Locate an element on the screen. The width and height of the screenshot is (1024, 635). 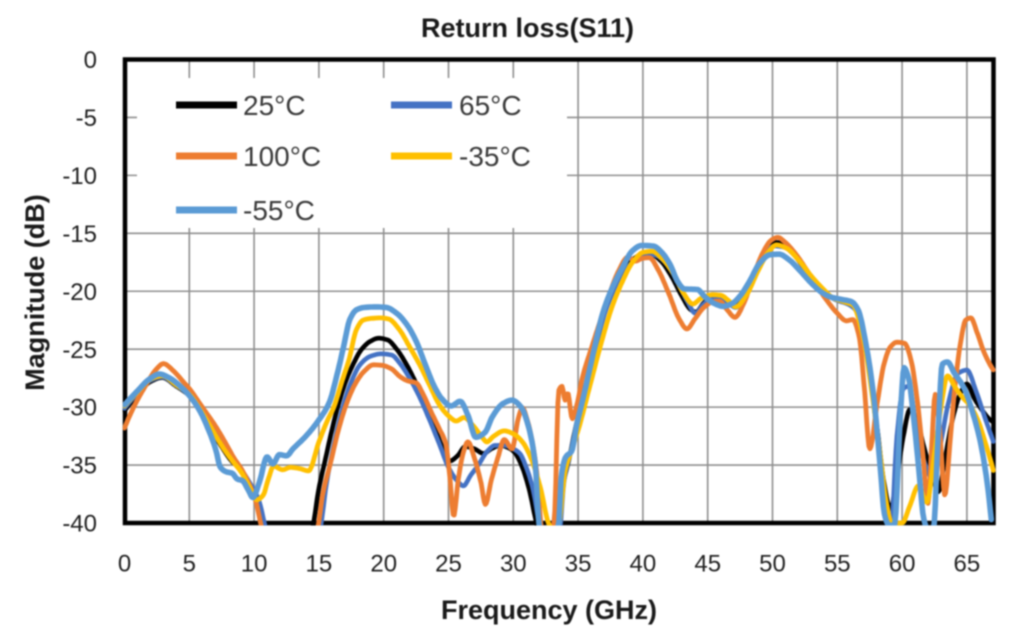
svg-text: Frequency (GHz) is located at coordinates (549, 610).